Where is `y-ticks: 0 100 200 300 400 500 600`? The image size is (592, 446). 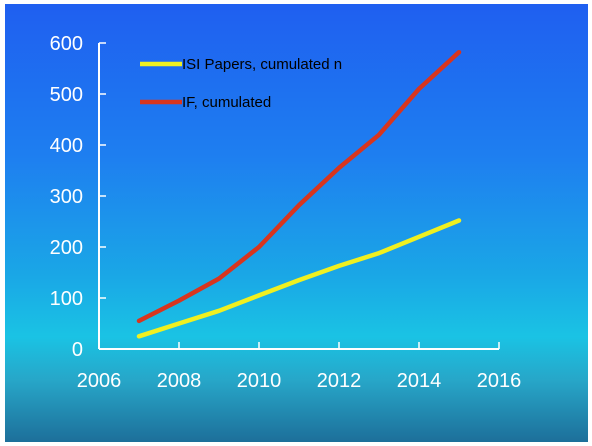 y-ticks: 0 100 200 300 400 500 600 is located at coordinates (78, 197).